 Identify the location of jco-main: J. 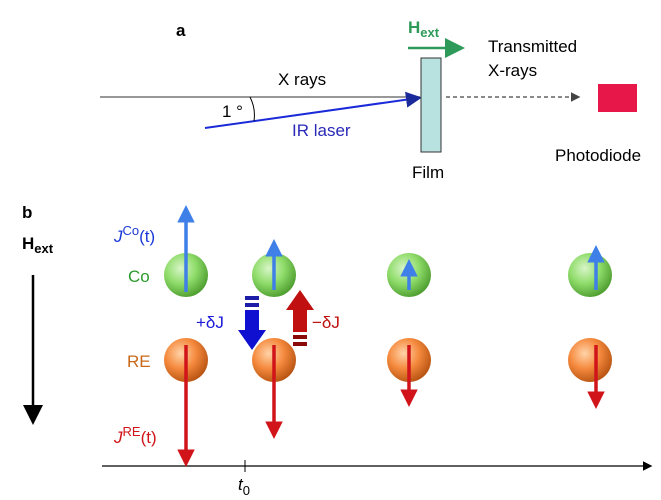
(118, 236).